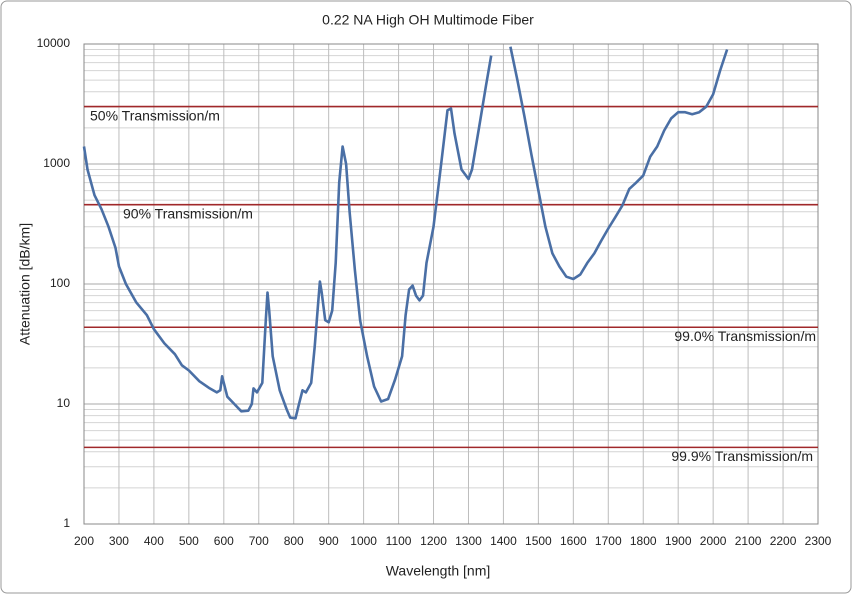 This screenshot has width=853, height=595. Describe the element at coordinates (66, 523) in the screenshot. I see `y-tick-label: 1` at that location.